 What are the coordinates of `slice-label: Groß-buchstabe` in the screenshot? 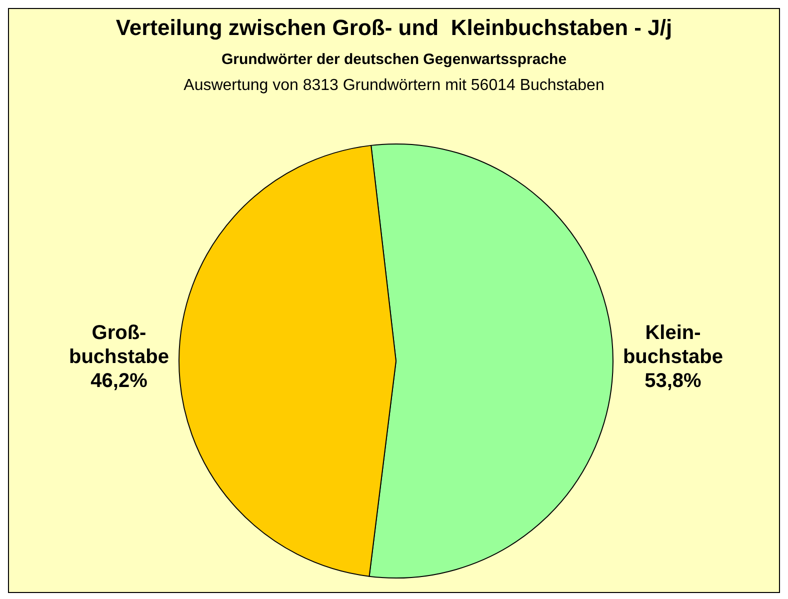 It's located at (119, 345).